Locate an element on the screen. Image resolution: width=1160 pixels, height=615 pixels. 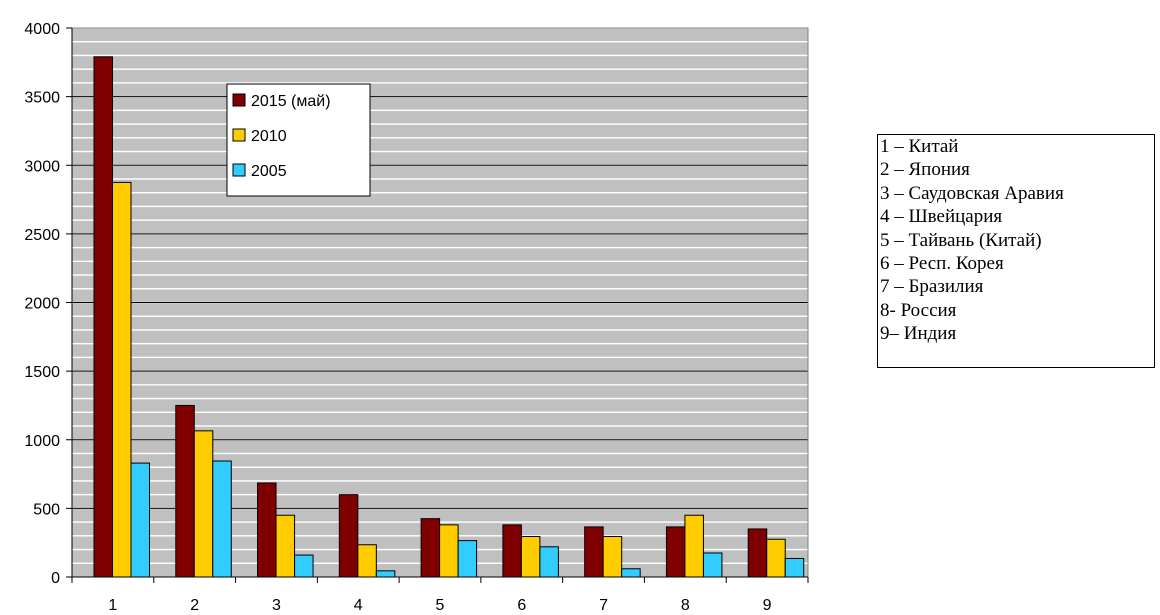
x-tick-label: 8 is located at coordinates (685, 605).